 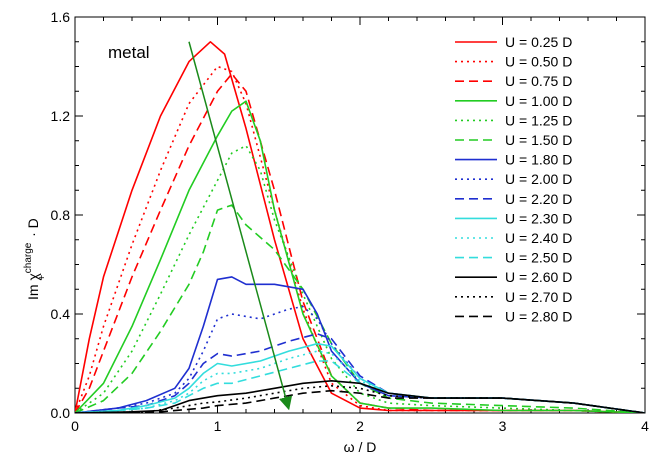 What do you see at coordinates (538, 179) in the screenshot?
I see `legend-label-8: U = 2.00 D` at bounding box center [538, 179].